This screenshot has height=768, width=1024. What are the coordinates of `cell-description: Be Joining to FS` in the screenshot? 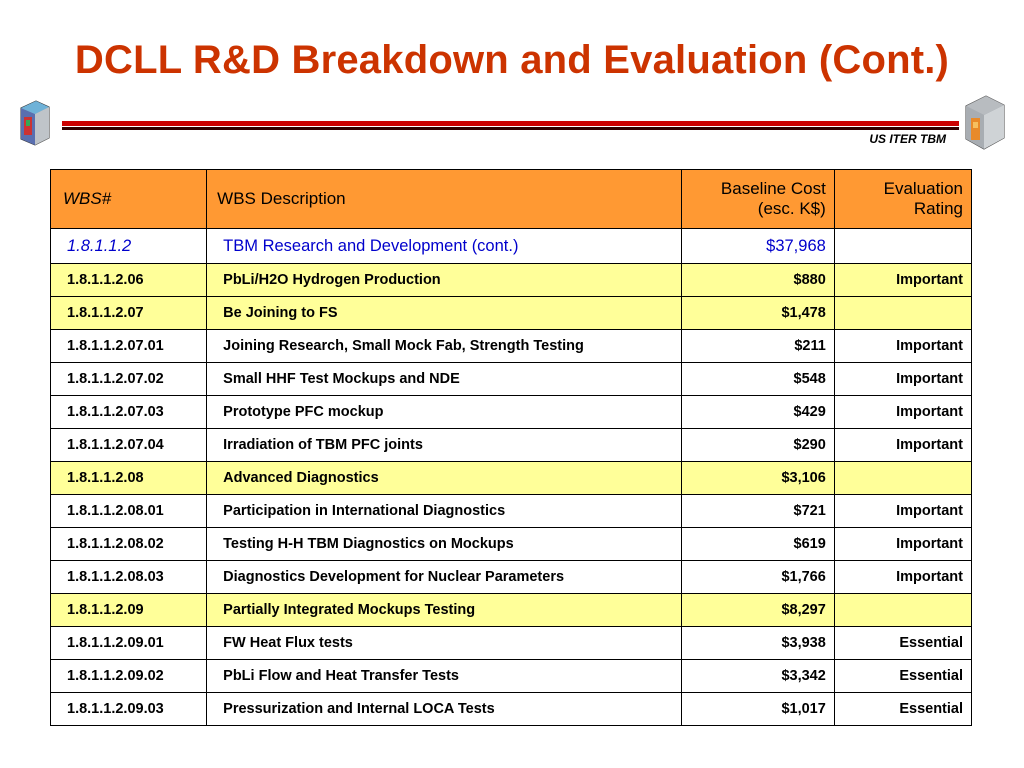 It's located at (444, 313).